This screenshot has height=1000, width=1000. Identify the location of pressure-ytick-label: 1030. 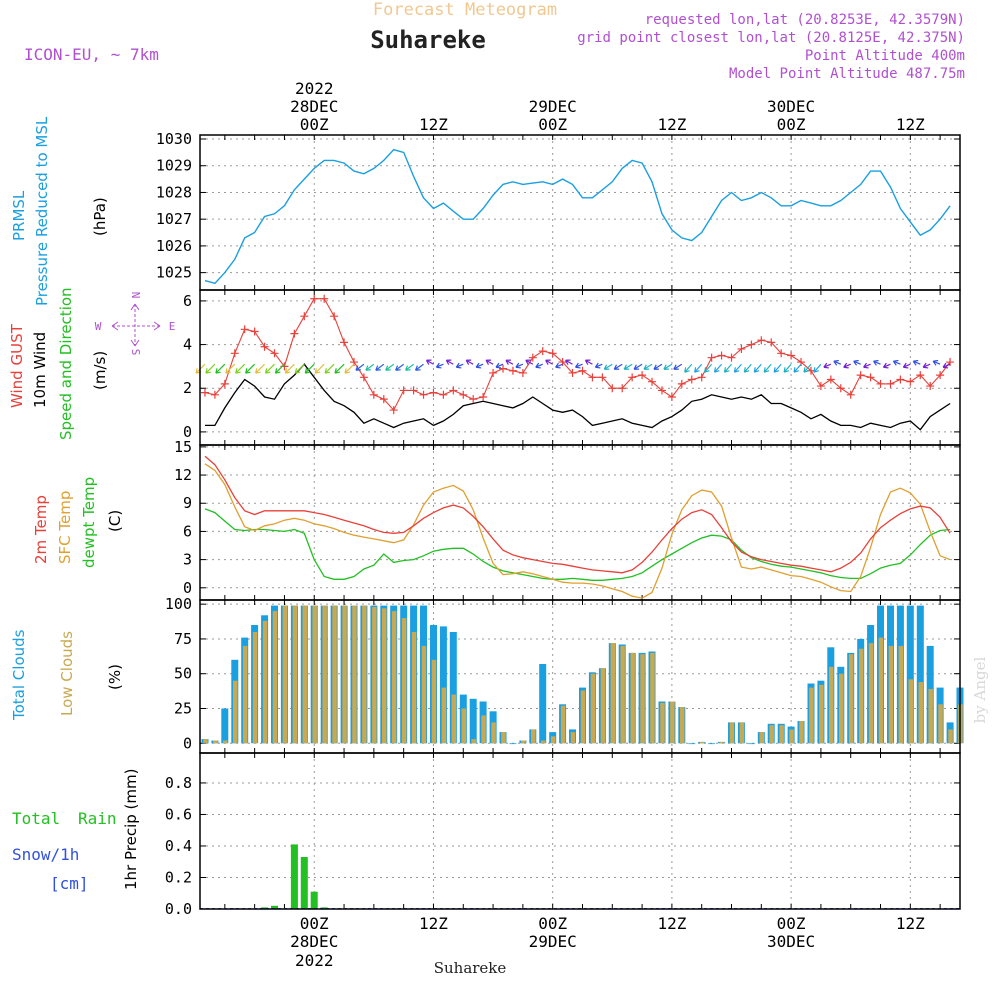
(174, 139).